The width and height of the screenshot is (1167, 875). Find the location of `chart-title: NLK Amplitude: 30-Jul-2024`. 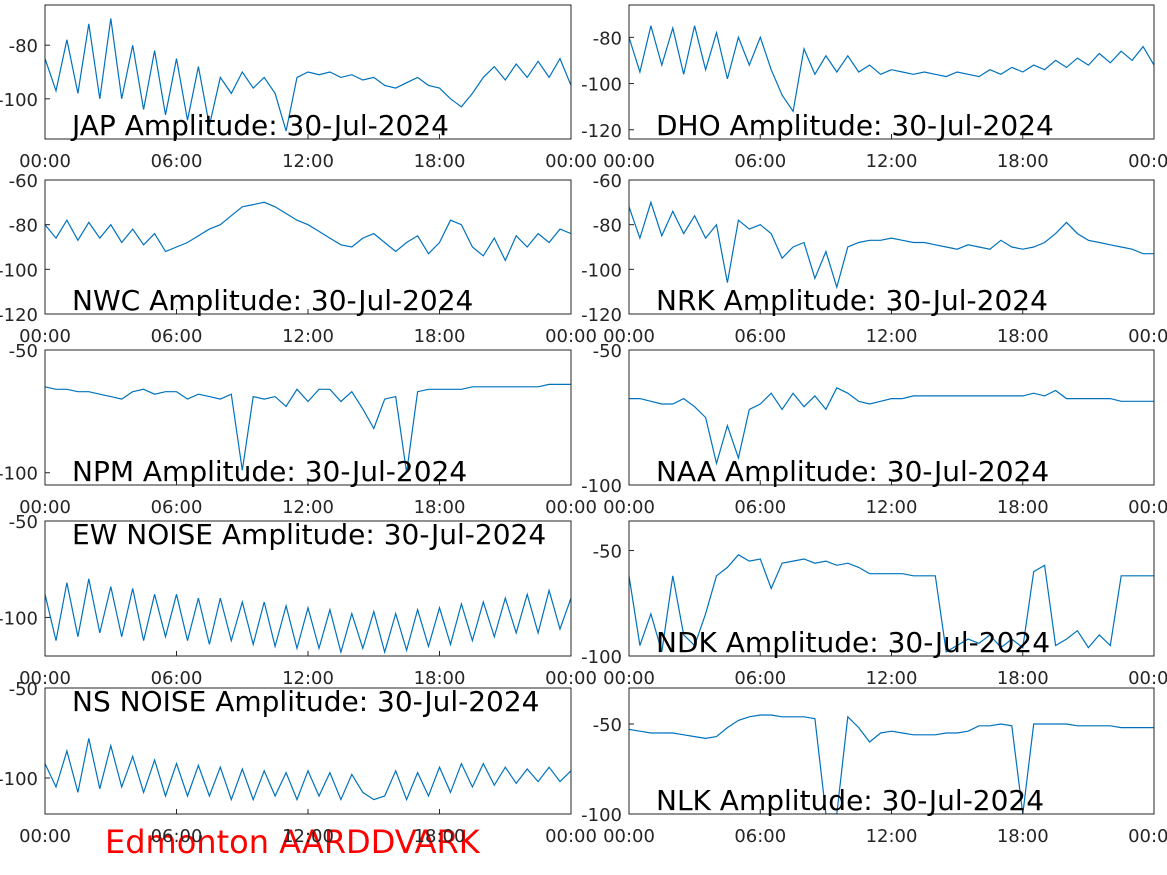

chart-title: NLK Amplitude: 30-Jul-2024 is located at coordinates (850, 800).